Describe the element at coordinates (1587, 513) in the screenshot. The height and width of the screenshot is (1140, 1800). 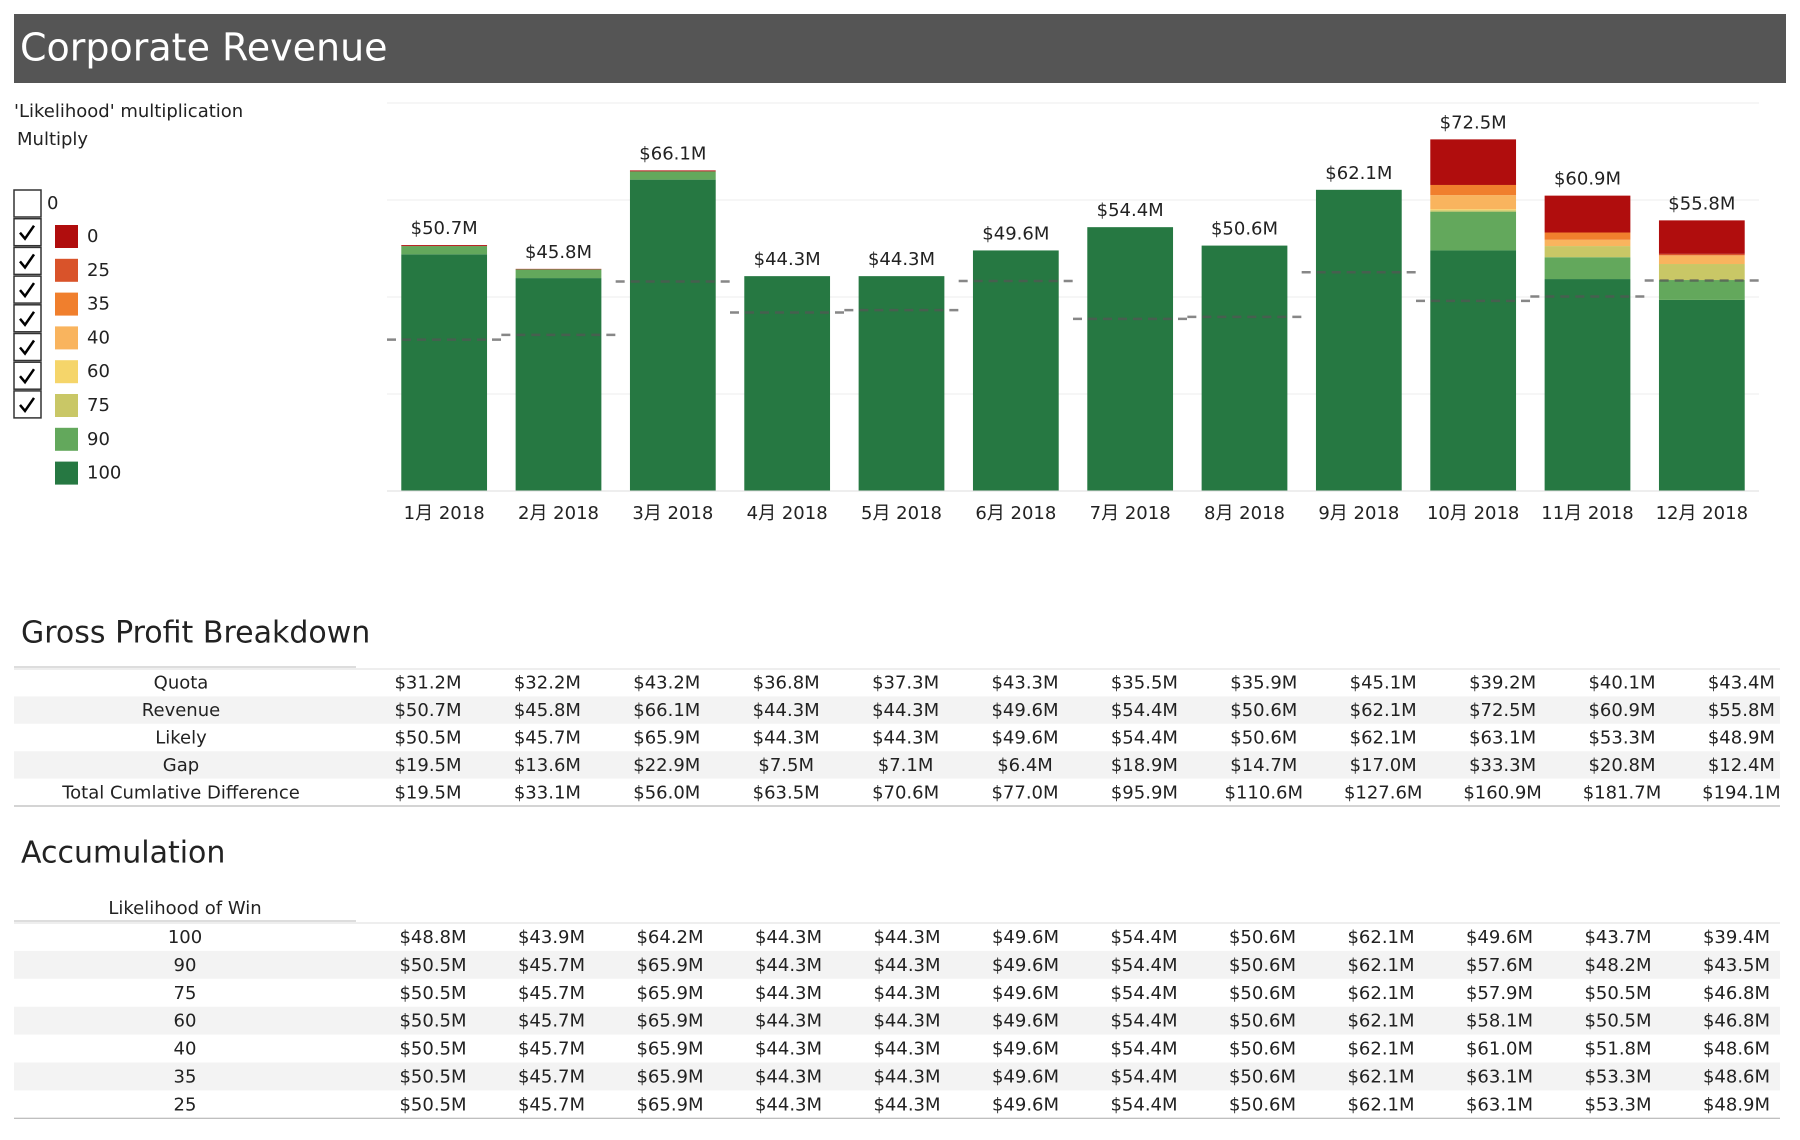
I see `x-tick-label: 11月 2018` at that location.